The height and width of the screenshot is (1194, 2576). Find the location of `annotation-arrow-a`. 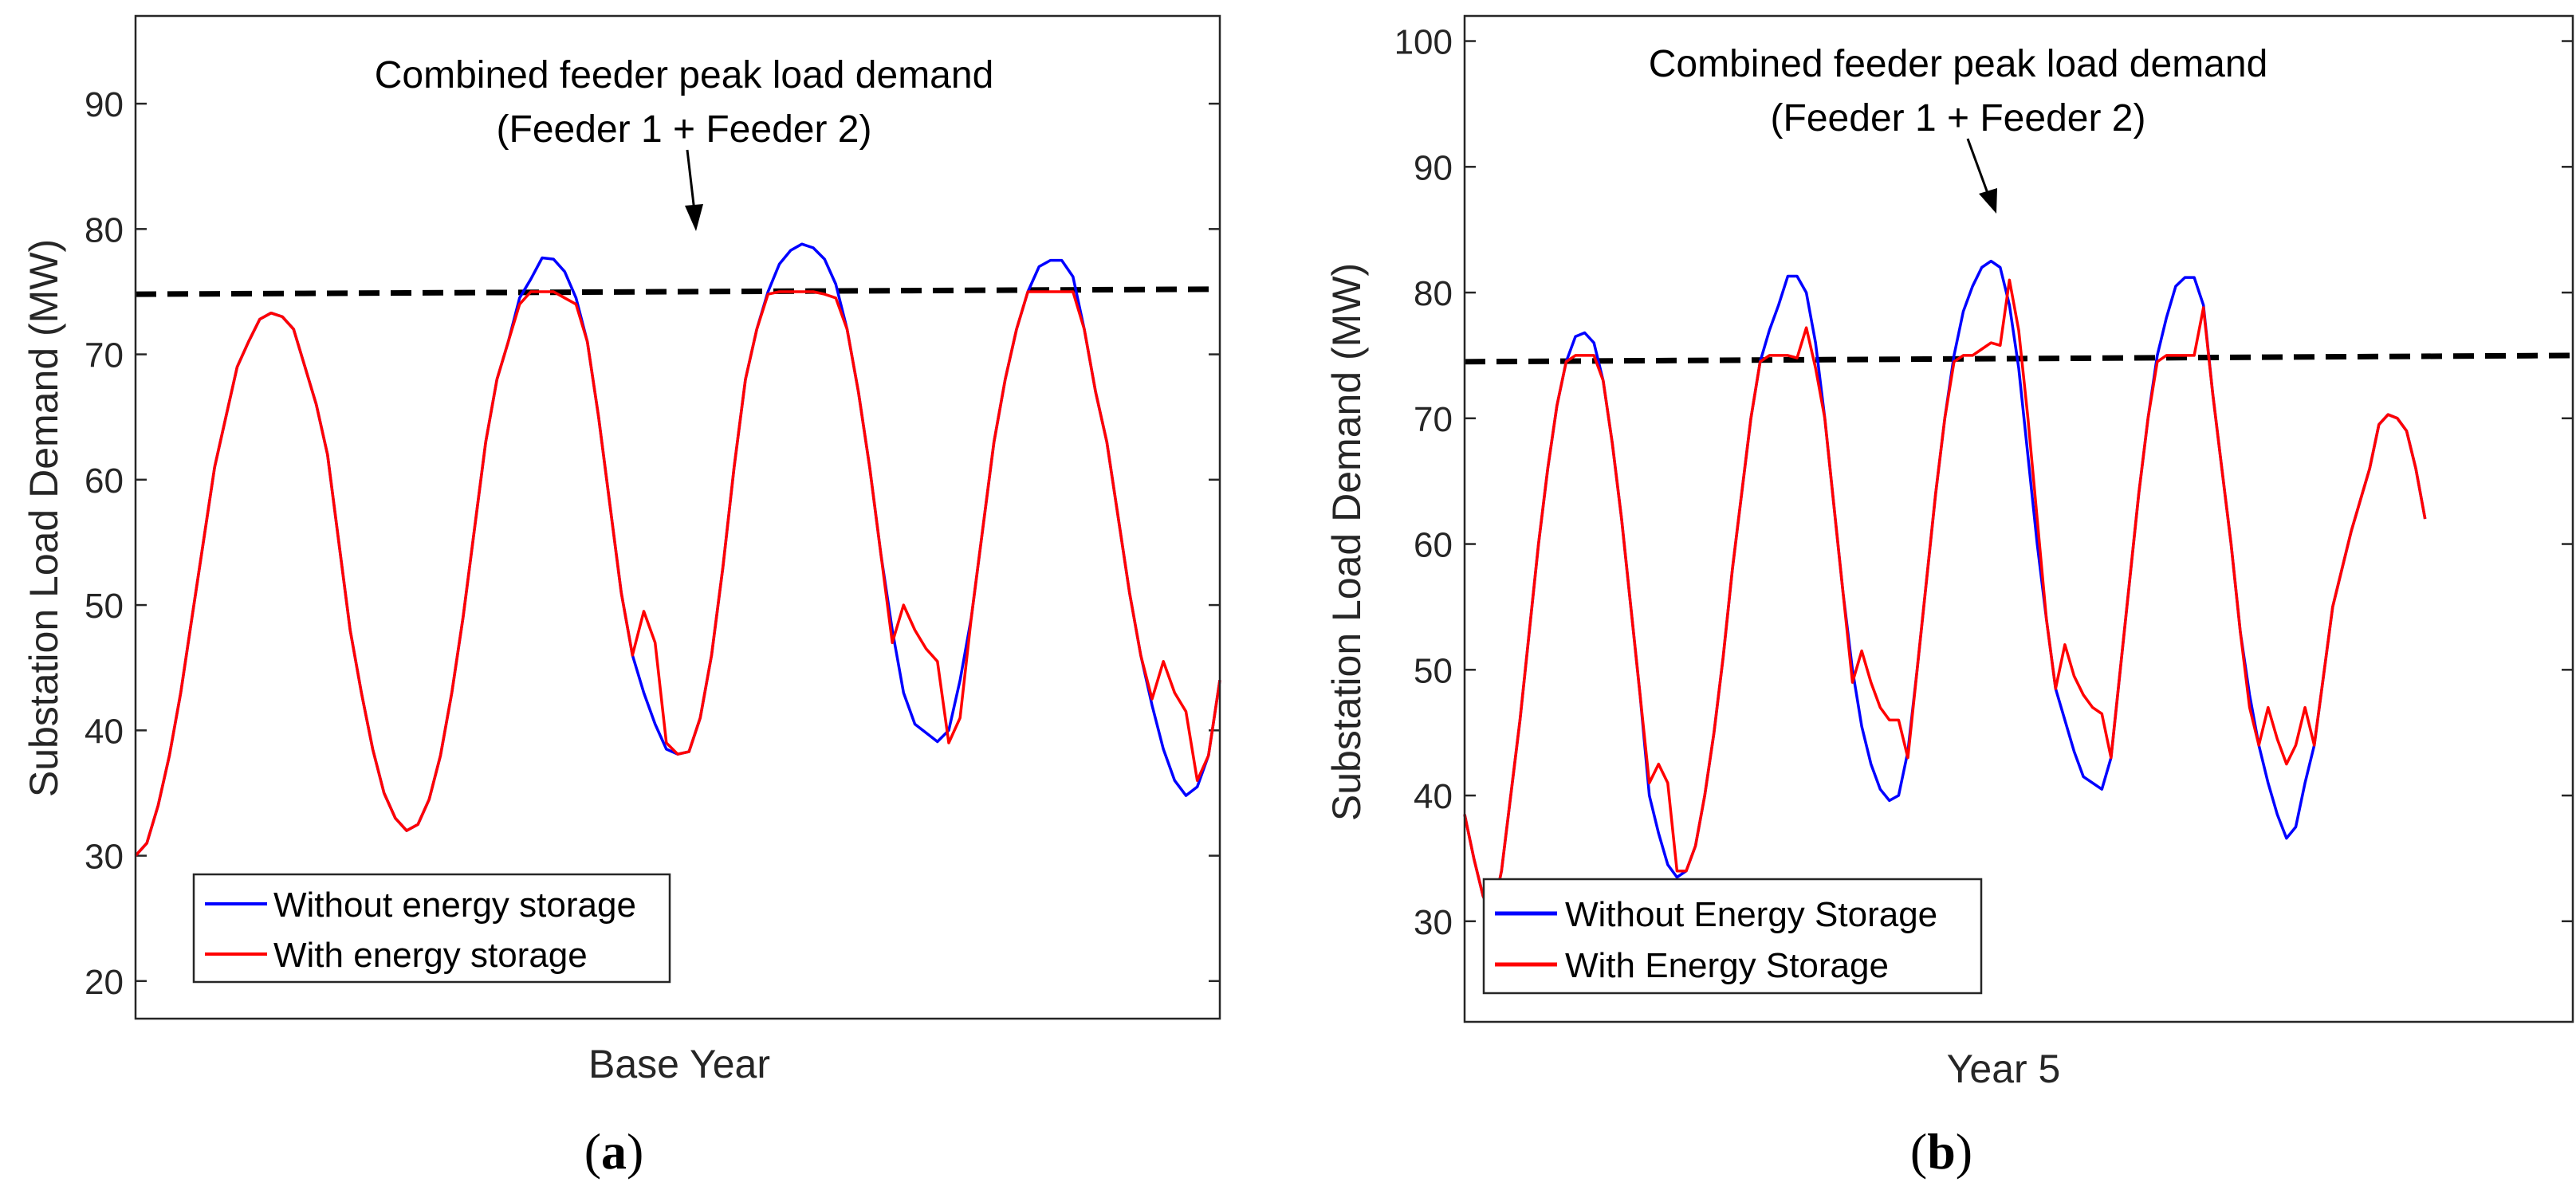

annotation-arrow-a is located at coordinates (694, 190).